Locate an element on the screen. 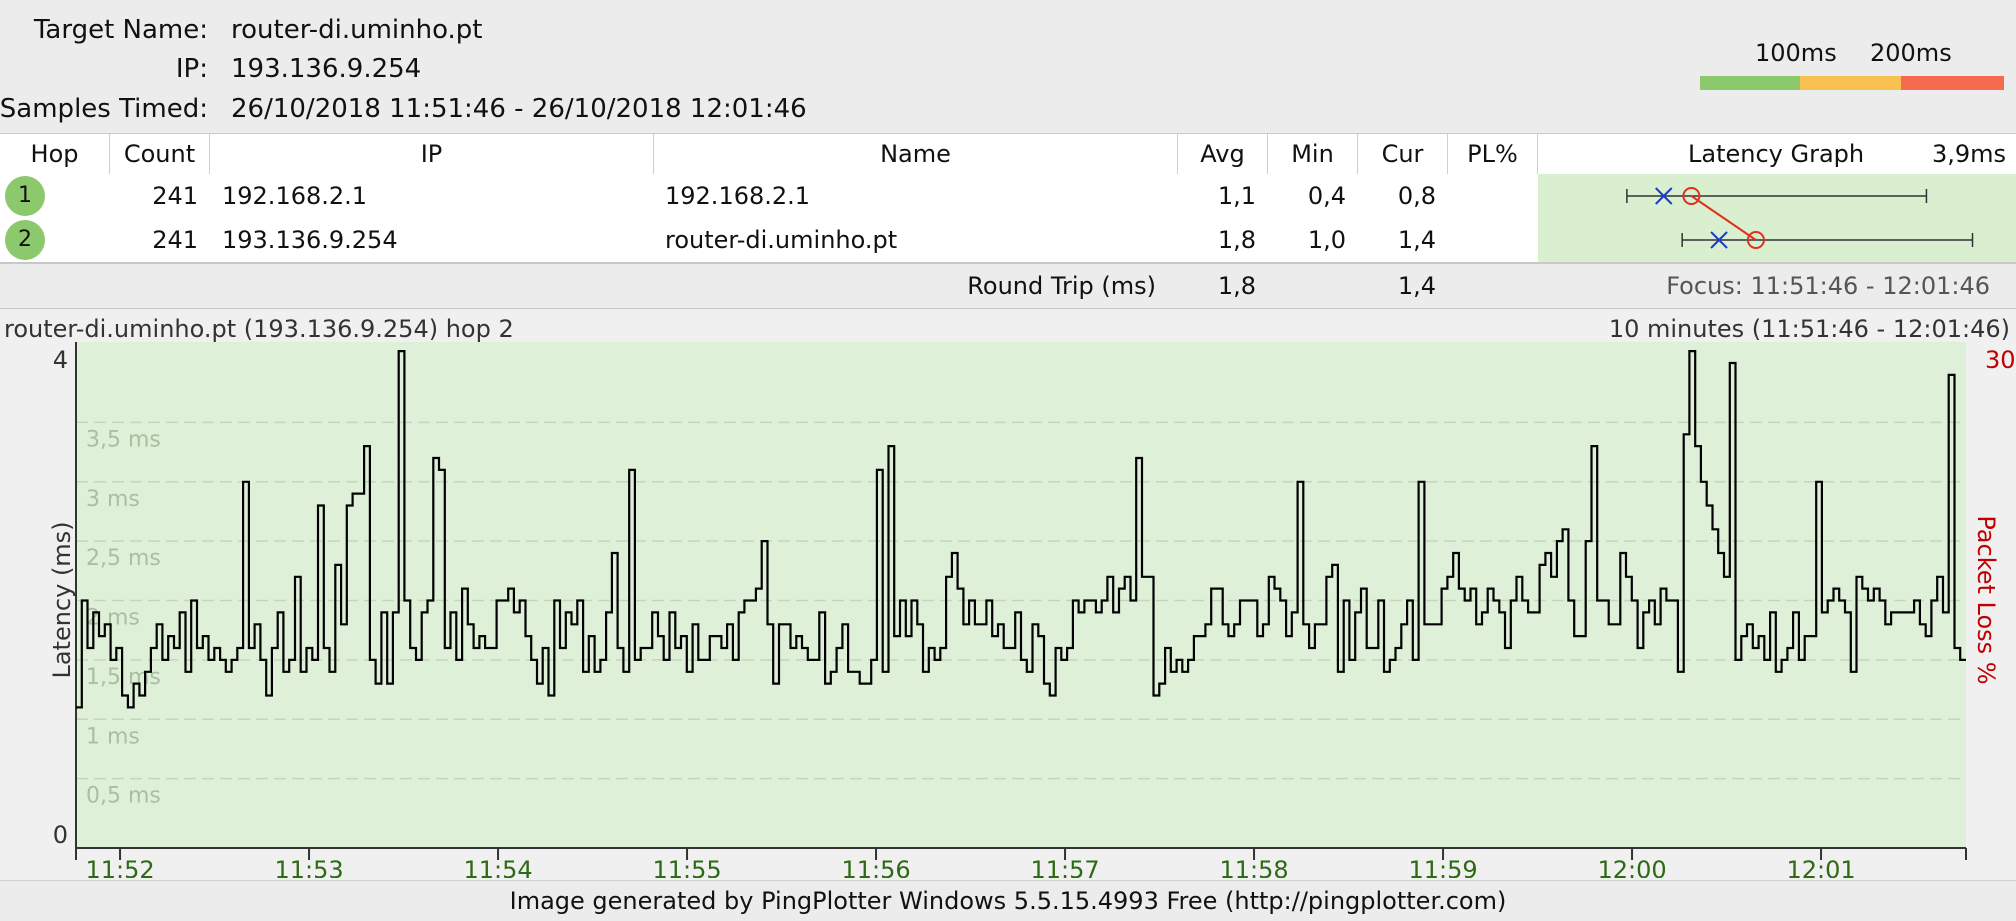  x-tick-label: 11:57 is located at coordinates (1064, 867).